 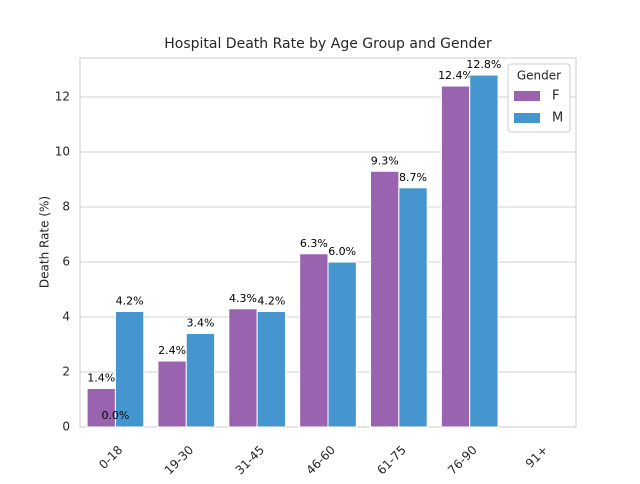 What do you see at coordinates (200, 323) in the screenshot?
I see `value-label: 3.4%` at bounding box center [200, 323].